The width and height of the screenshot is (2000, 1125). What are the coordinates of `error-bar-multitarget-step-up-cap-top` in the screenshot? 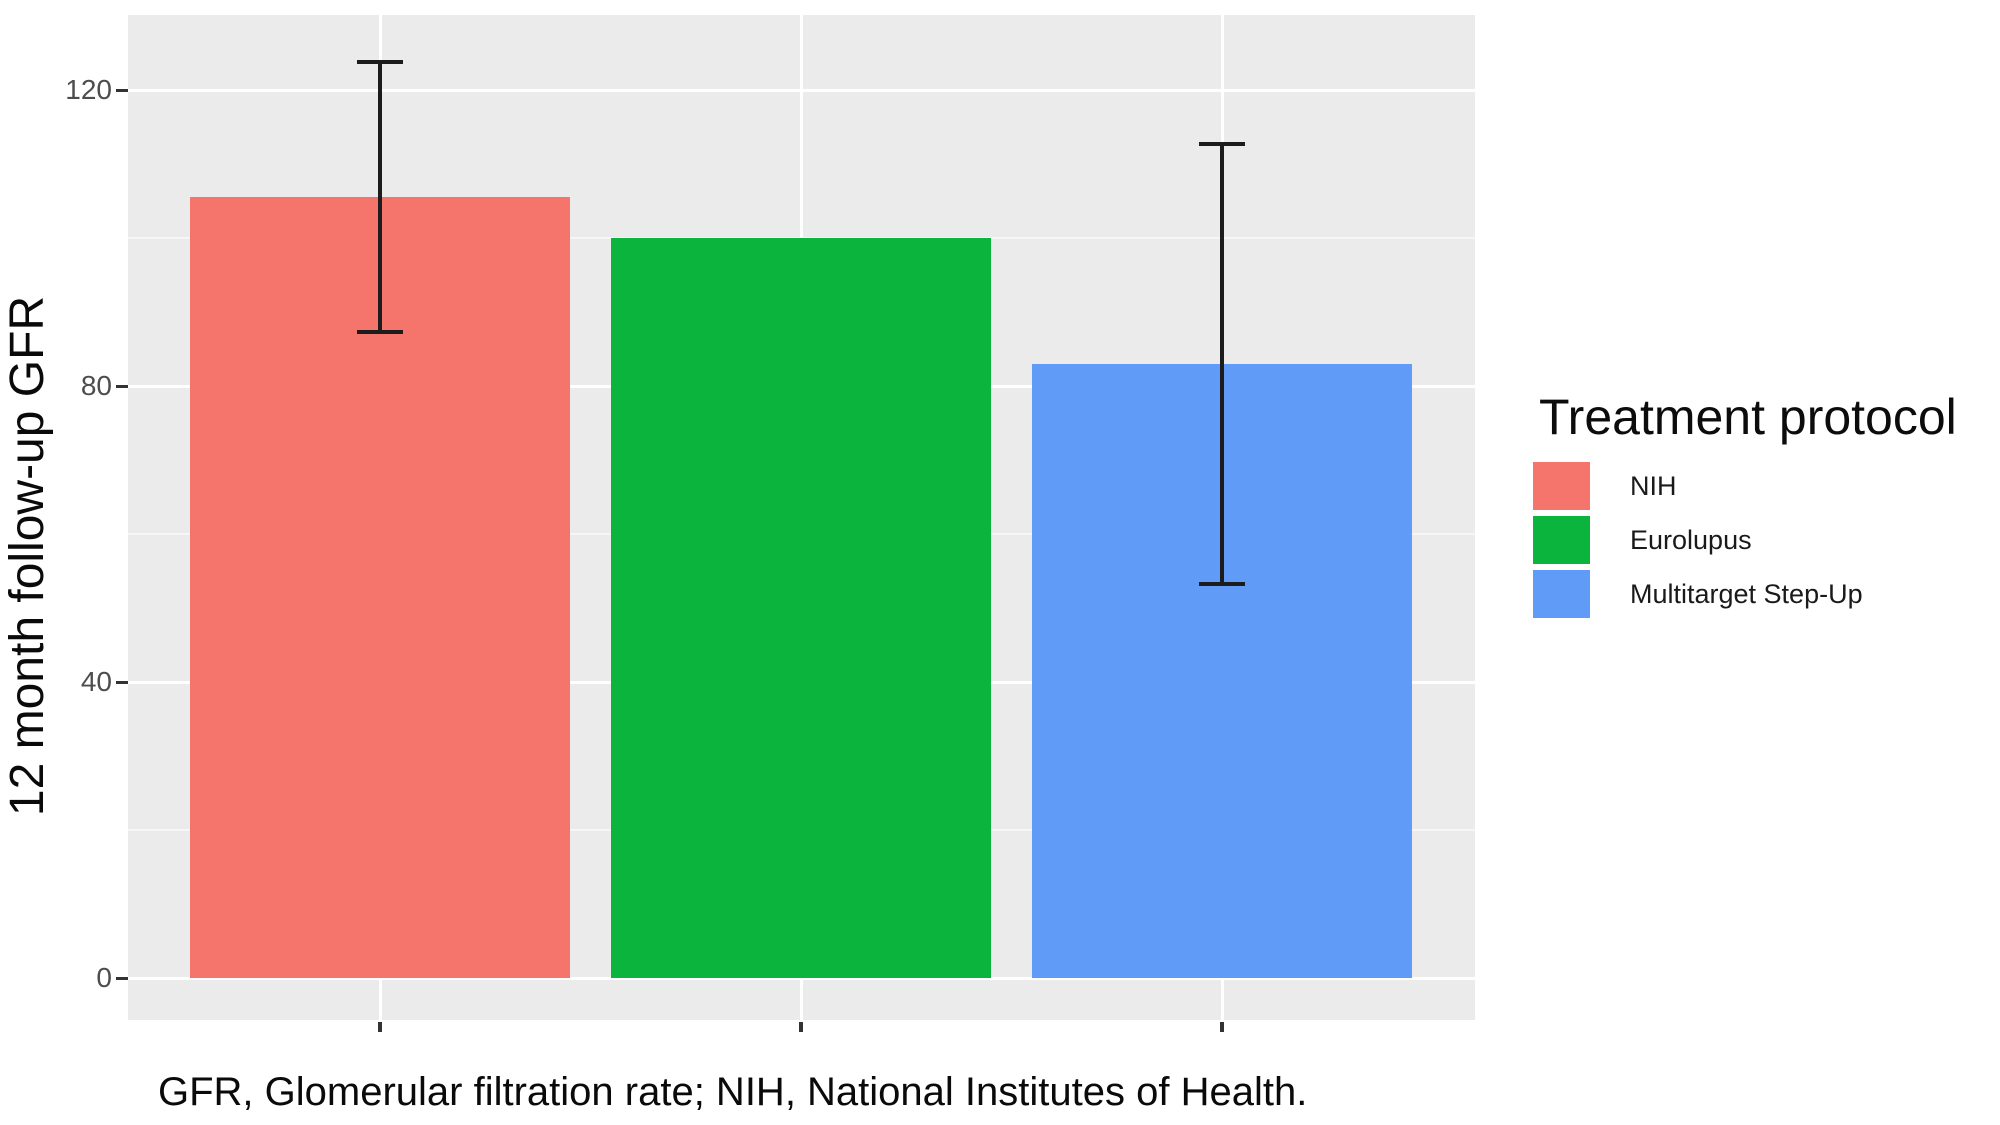 It's located at (1222, 143).